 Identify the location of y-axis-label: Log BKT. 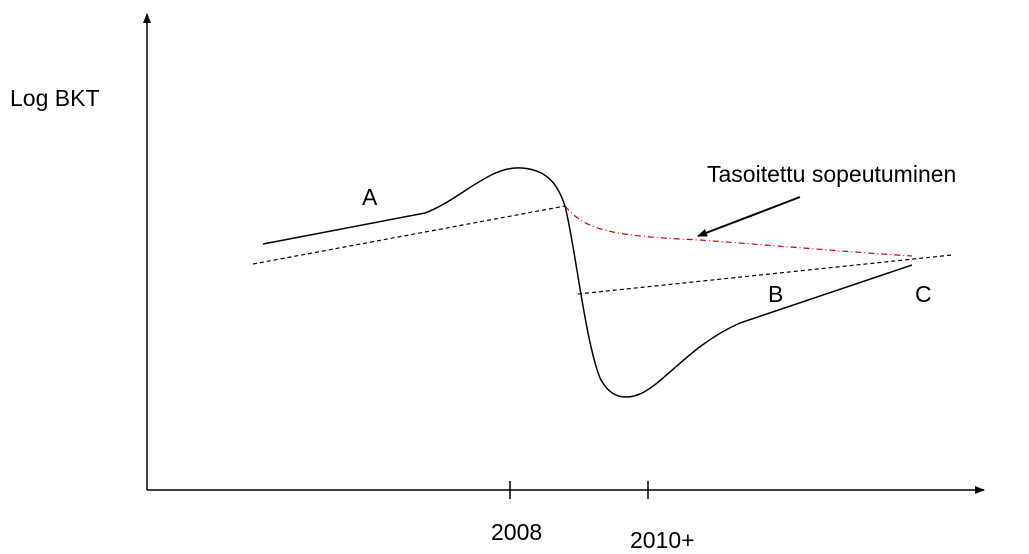
(55, 98).